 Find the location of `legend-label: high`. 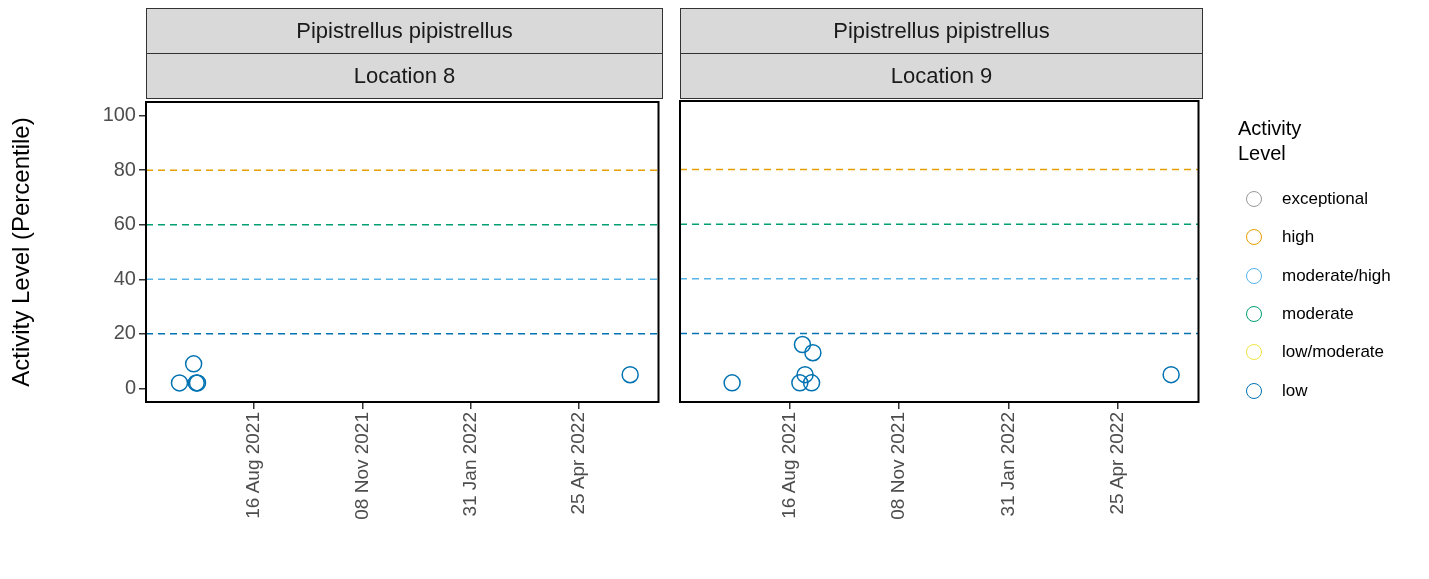

legend-label: high is located at coordinates (1298, 237).